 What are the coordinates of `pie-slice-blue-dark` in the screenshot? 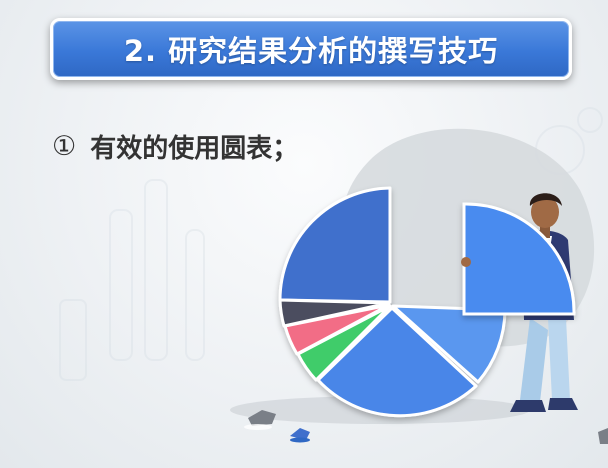 It's located at (335, 245).